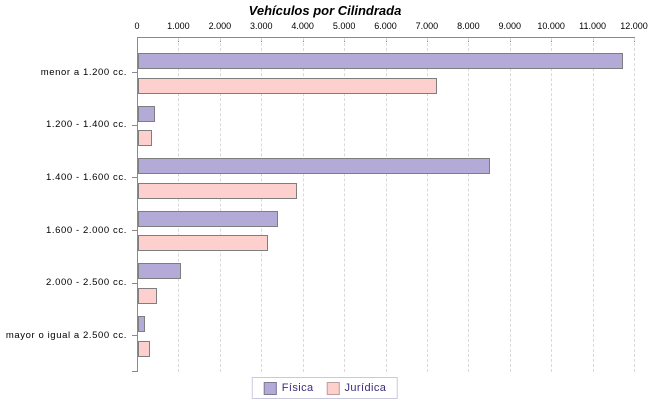 The width and height of the screenshot is (650, 400). I want to click on x-axis-tick-label: 1.000, so click(178, 26).